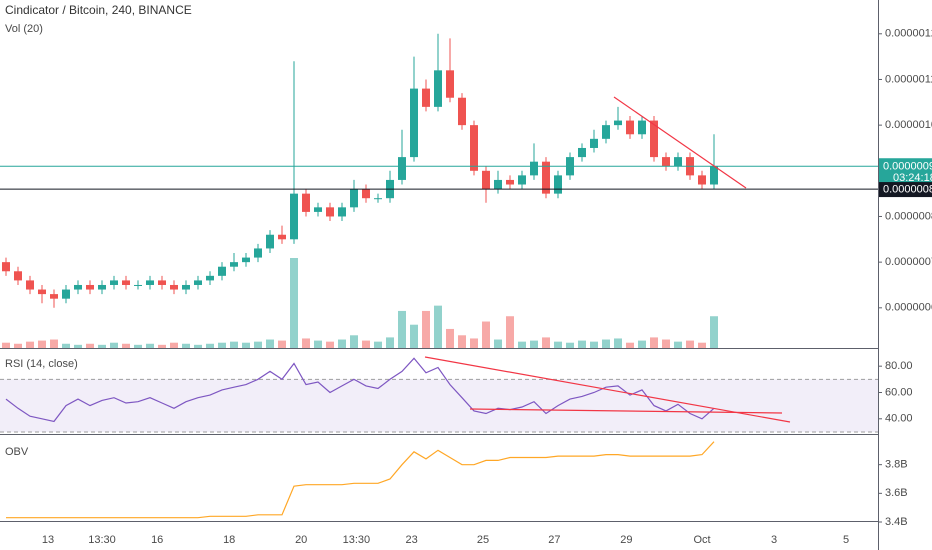 This screenshot has height=550, width=932. I want to click on y-tick-label: 0.00000070, so click(908, 262).